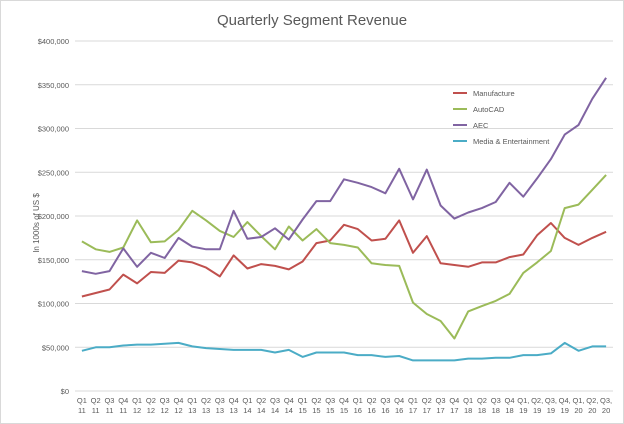  Describe the element at coordinates (55, 347) in the screenshot. I see `y-tick-label: $50,000` at that location.